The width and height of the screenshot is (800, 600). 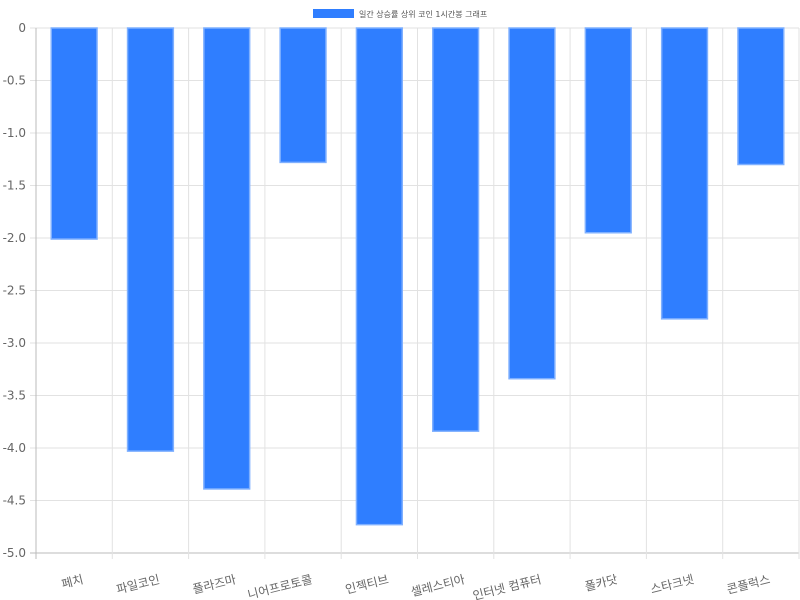 What do you see at coordinates (214, 584) in the screenshot?
I see `x-tick-label: 플라즈마` at bounding box center [214, 584].